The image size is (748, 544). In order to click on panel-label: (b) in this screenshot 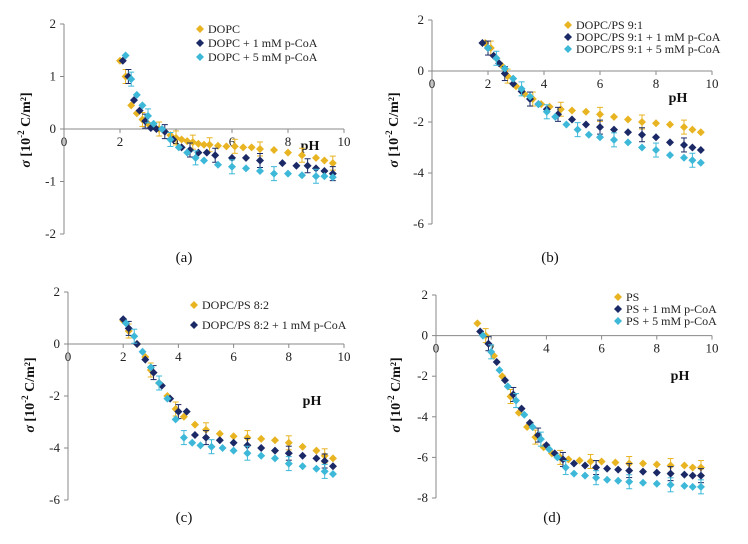, I will do `click(550, 258)`.